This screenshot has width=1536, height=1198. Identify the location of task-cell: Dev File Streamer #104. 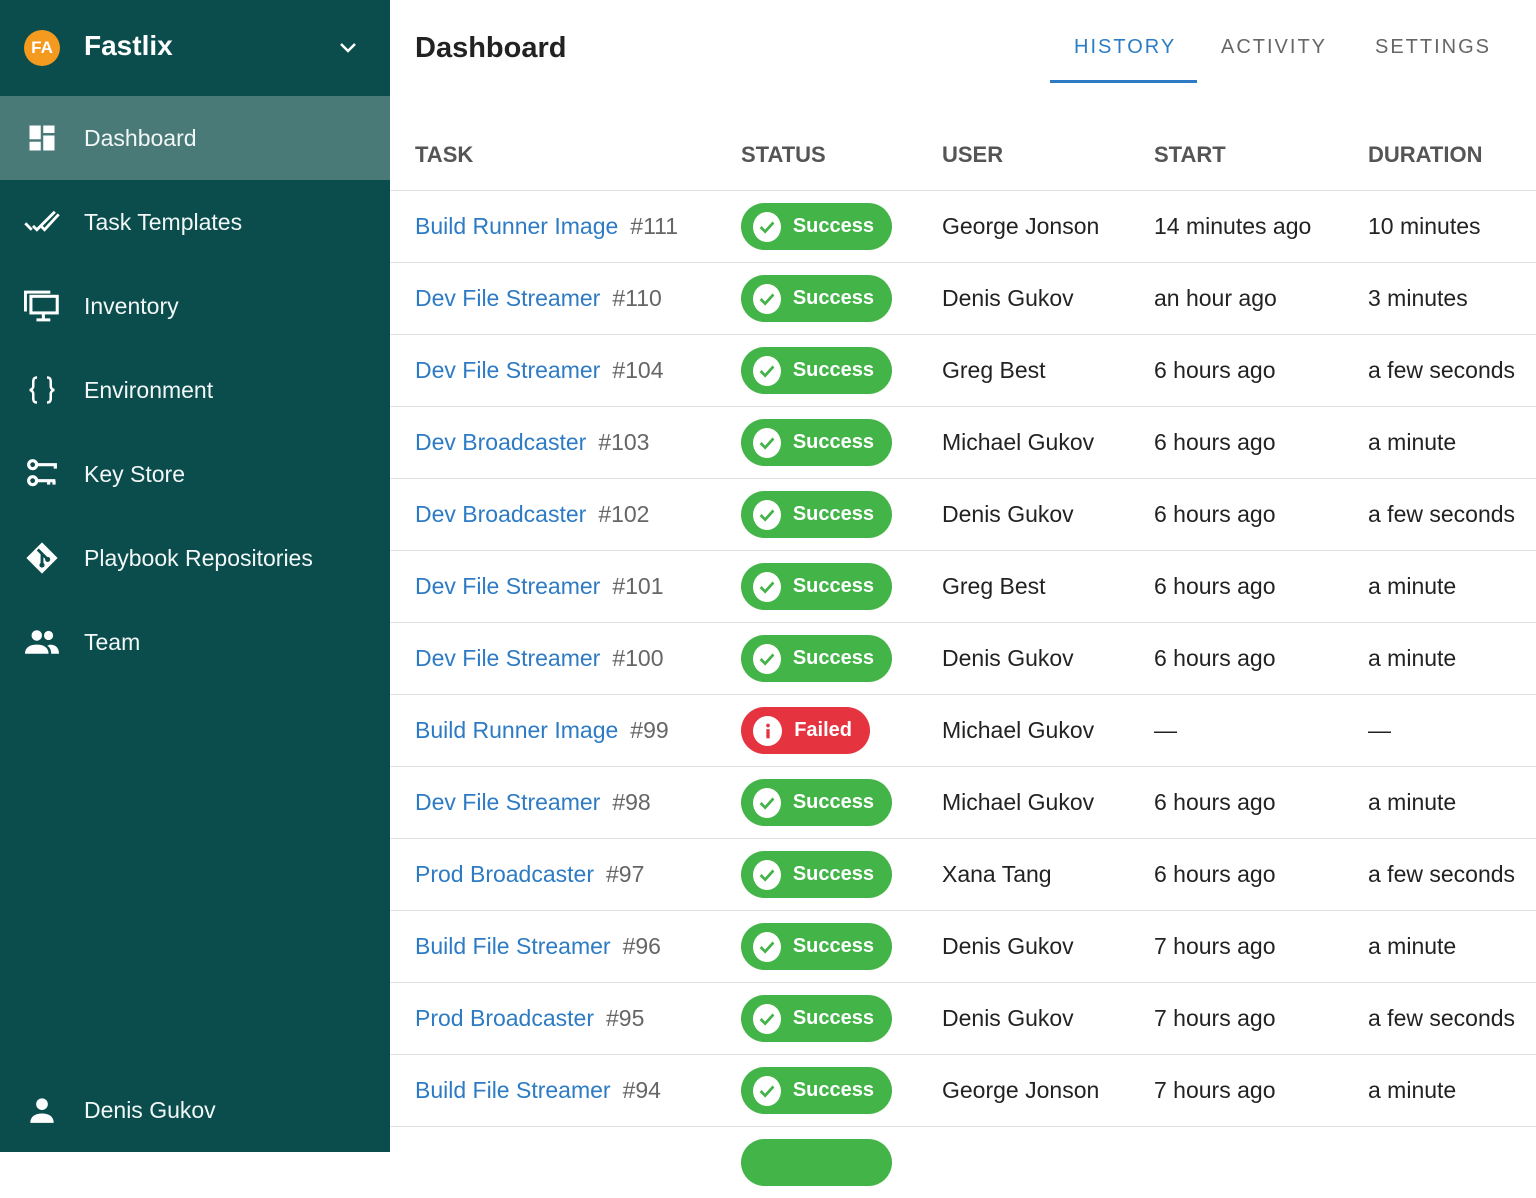
(539, 370).